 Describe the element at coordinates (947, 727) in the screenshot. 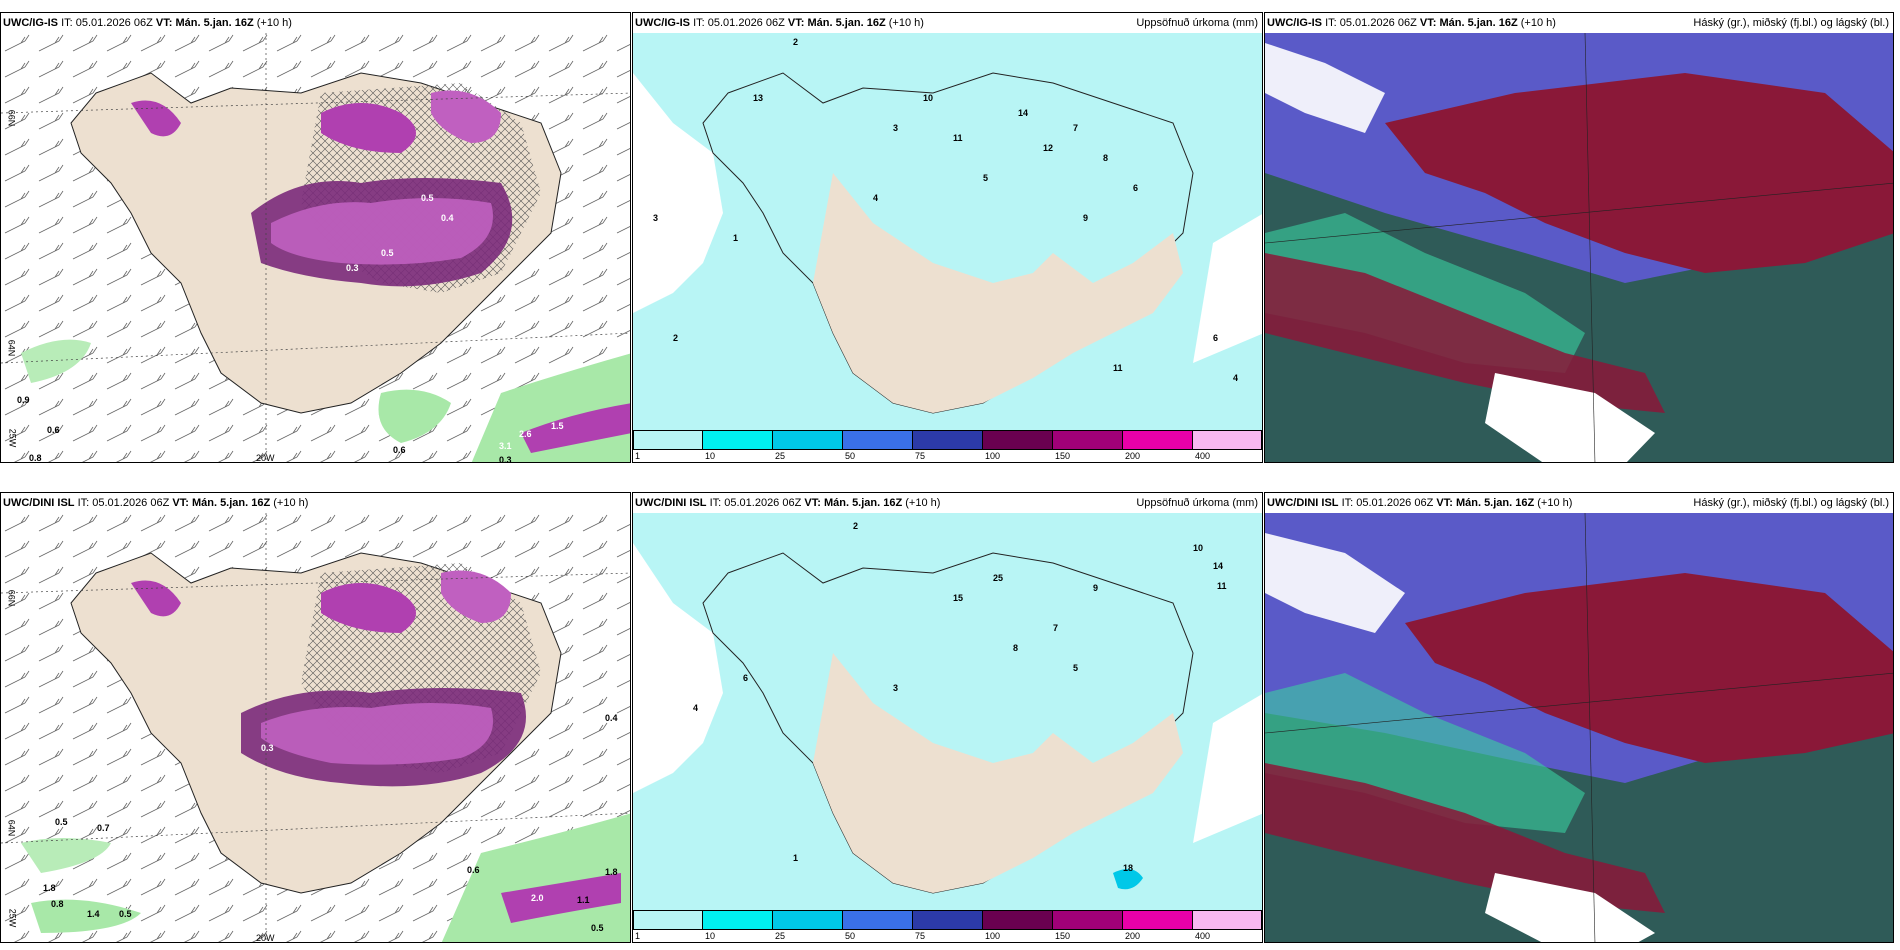

I see `precip-map: 2 10 14 11 25 15 9 7 8 5 3 4 6 1 18` at that location.